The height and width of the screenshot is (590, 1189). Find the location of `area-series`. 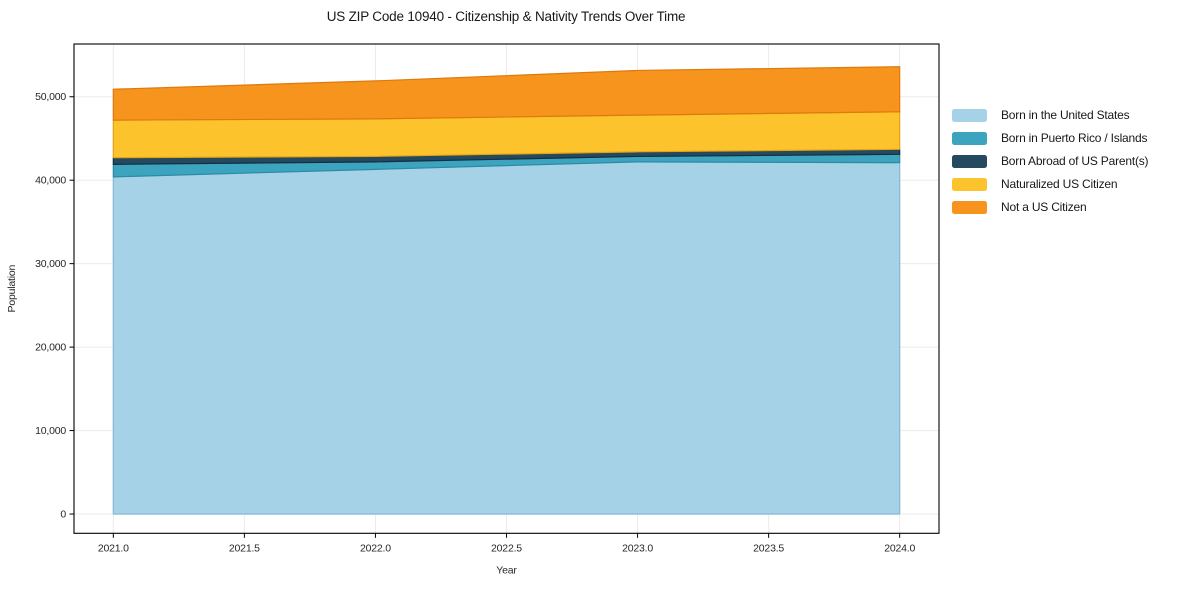

area-series is located at coordinates (506, 93).